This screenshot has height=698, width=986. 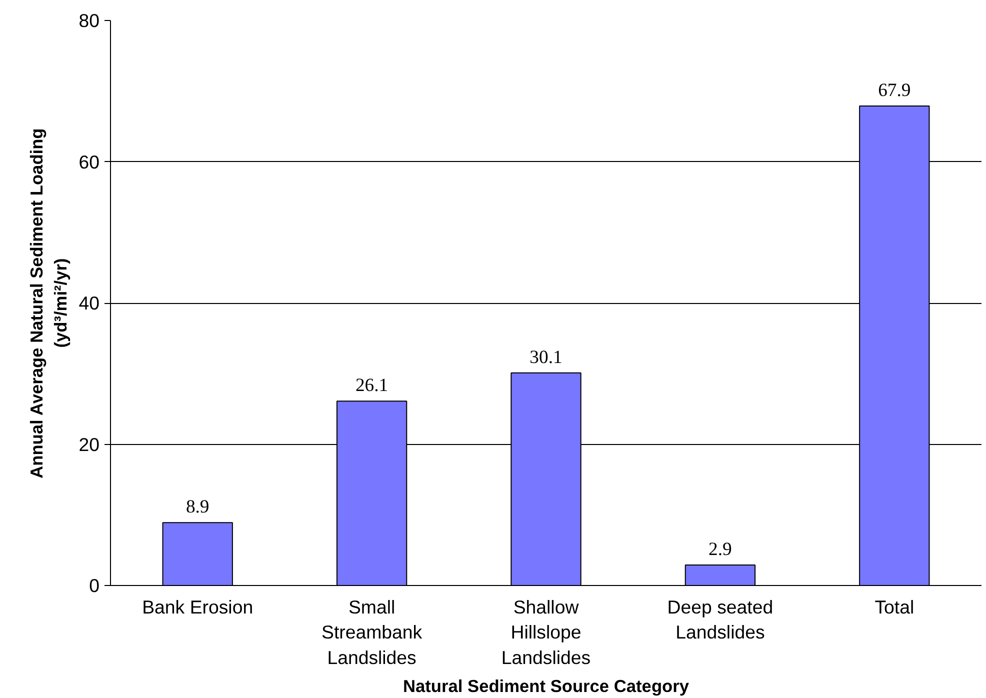 What do you see at coordinates (89, 20) in the screenshot?
I see `y-tick-label: 80` at bounding box center [89, 20].